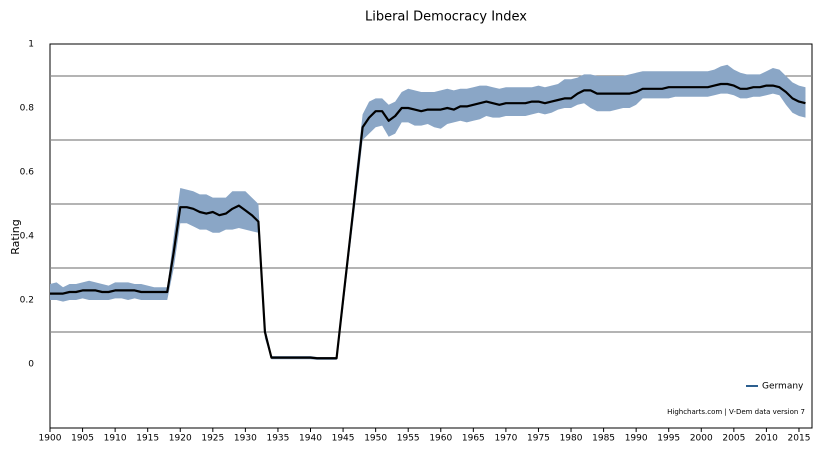  What do you see at coordinates (766, 439) in the screenshot?
I see `x-tick-label: 2010` at bounding box center [766, 439].